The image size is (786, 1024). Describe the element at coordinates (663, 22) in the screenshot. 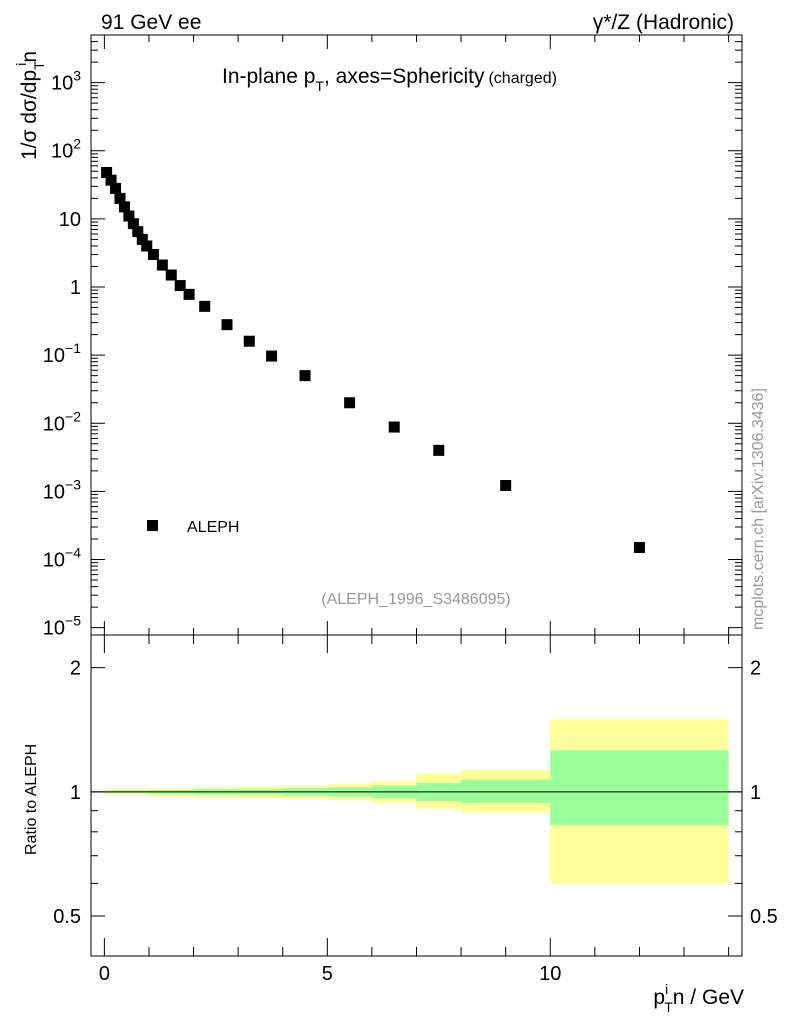

I see `header-right-label: γ*/Z (Hadronic)` at that location.